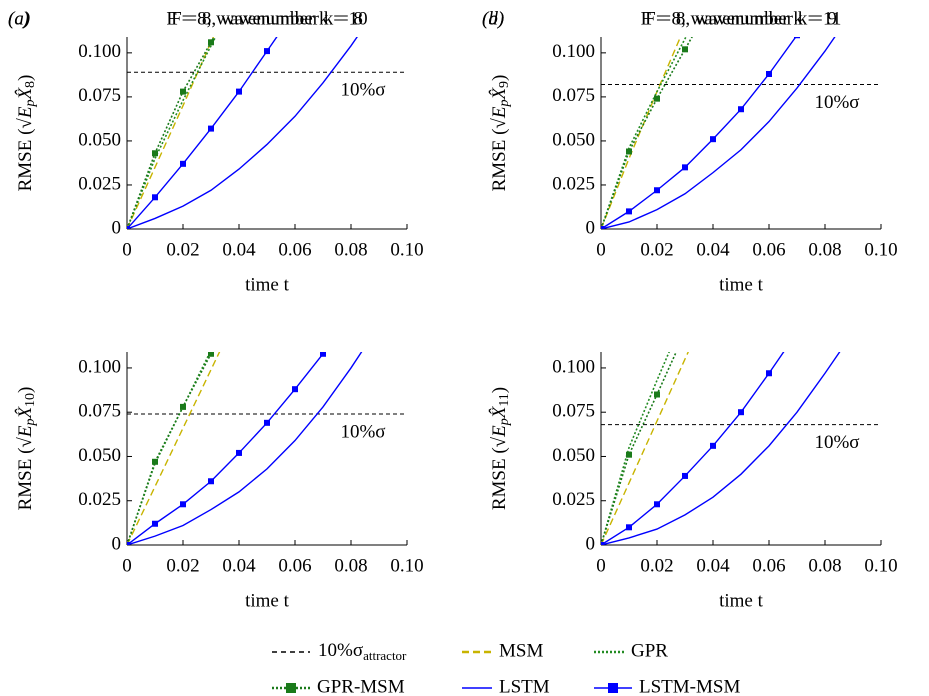  I want to click on legend-label: GPR, so click(649, 650).